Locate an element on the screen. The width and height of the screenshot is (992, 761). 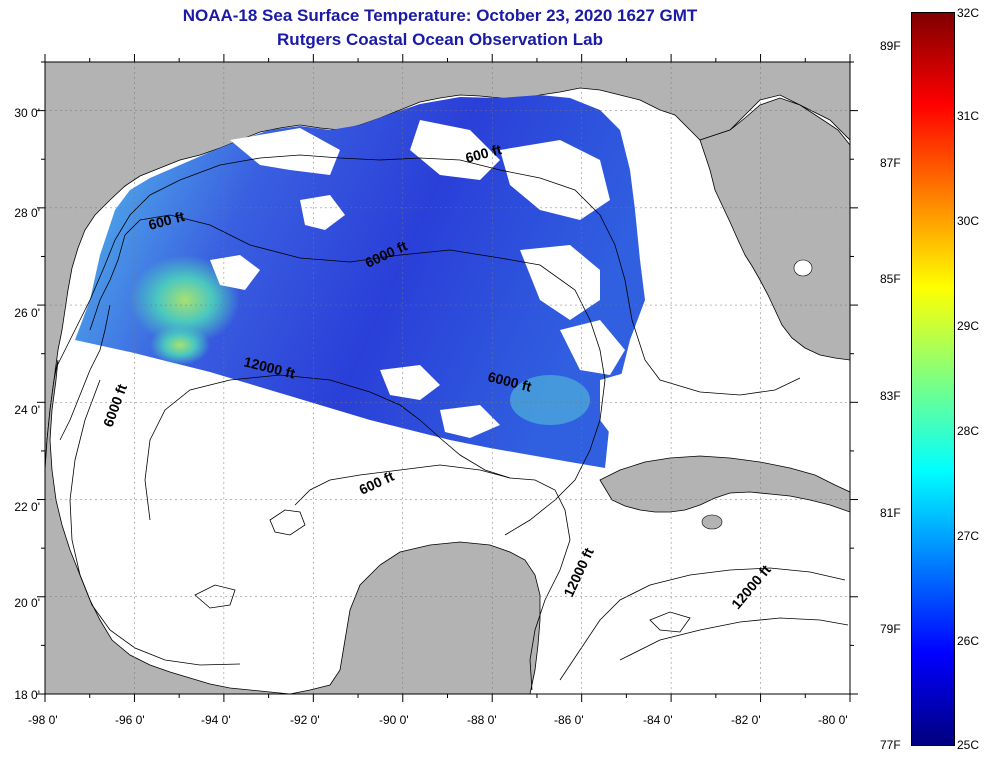
lat-label: 24 0' is located at coordinates (27, 410).